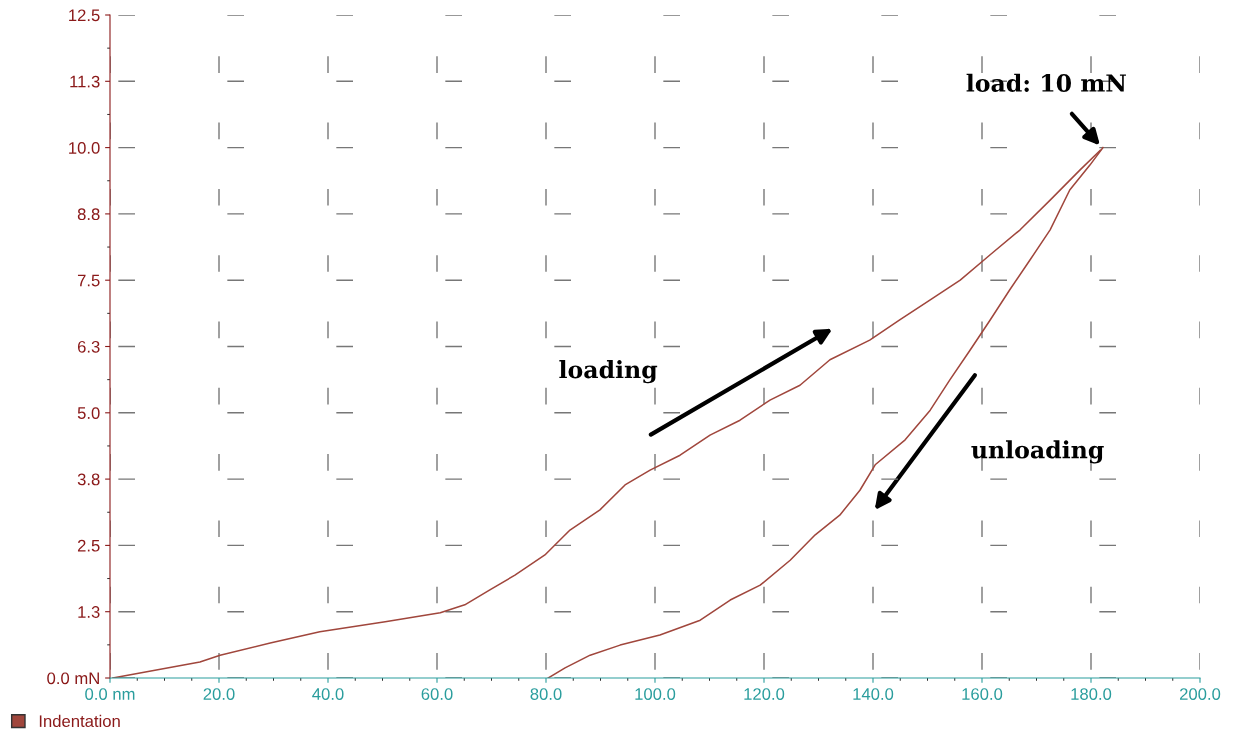 Image resolution: width=1244 pixels, height=742 pixels. Describe the element at coordinates (73, 678) in the screenshot. I see `y-tick-label: 0.0 mN` at that location.